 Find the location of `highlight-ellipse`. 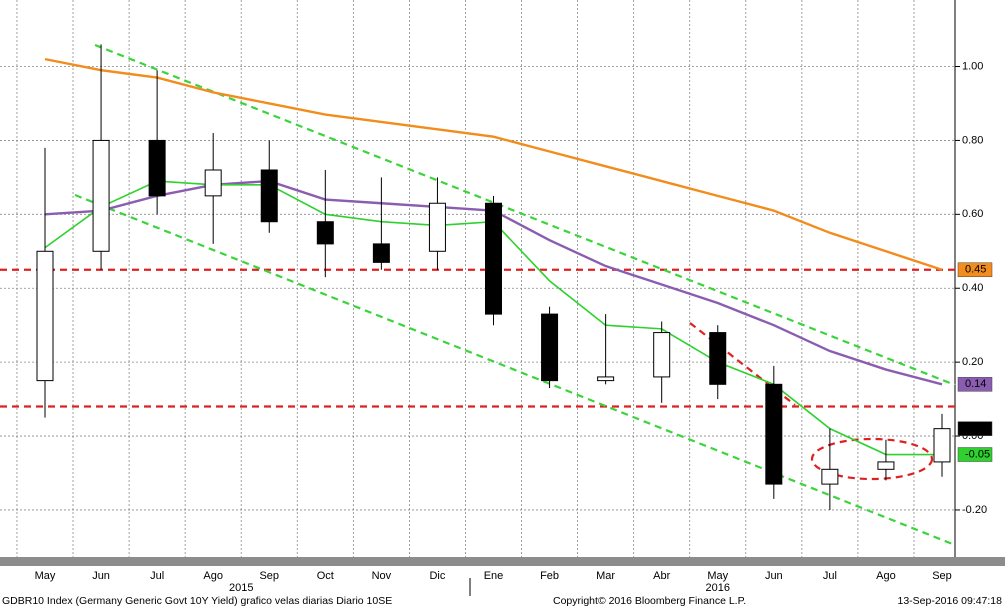

highlight-ellipse is located at coordinates (872, 459).